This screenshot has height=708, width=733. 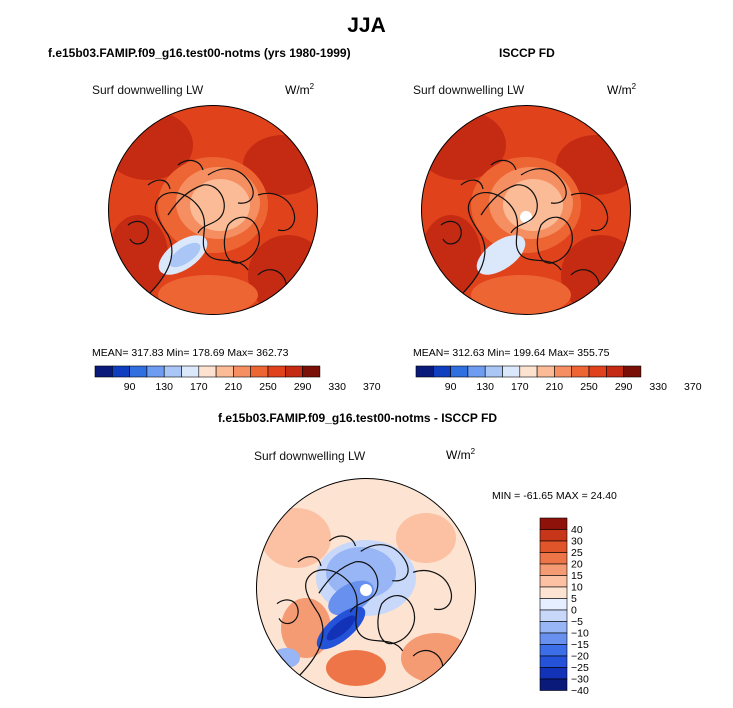 I want to click on greenland-core, so click(x=185, y=255).